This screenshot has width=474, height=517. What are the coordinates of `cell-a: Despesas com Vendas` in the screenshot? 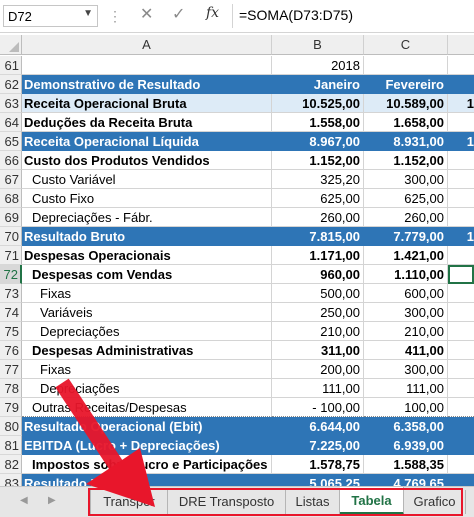 It's located at (147, 274).